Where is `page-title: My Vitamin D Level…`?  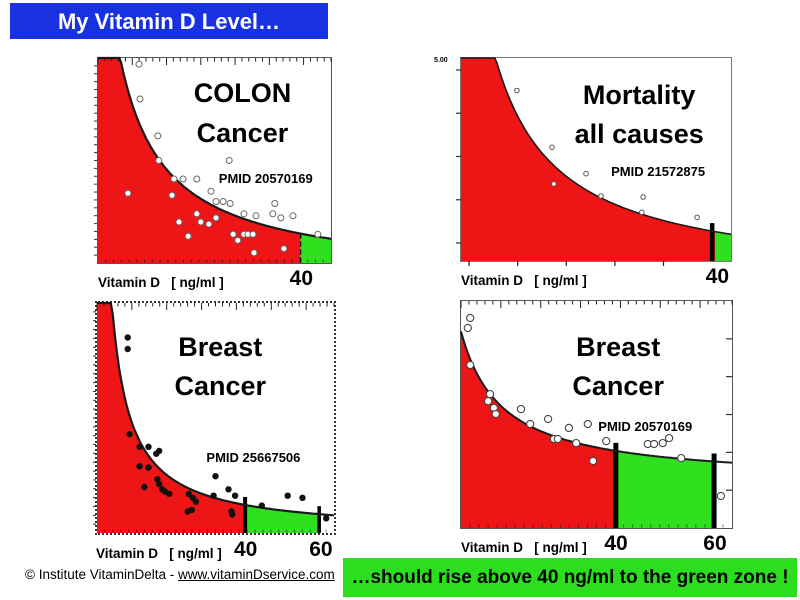
page-title: My Vitamin D Level… is located at coordinates (169, 21).